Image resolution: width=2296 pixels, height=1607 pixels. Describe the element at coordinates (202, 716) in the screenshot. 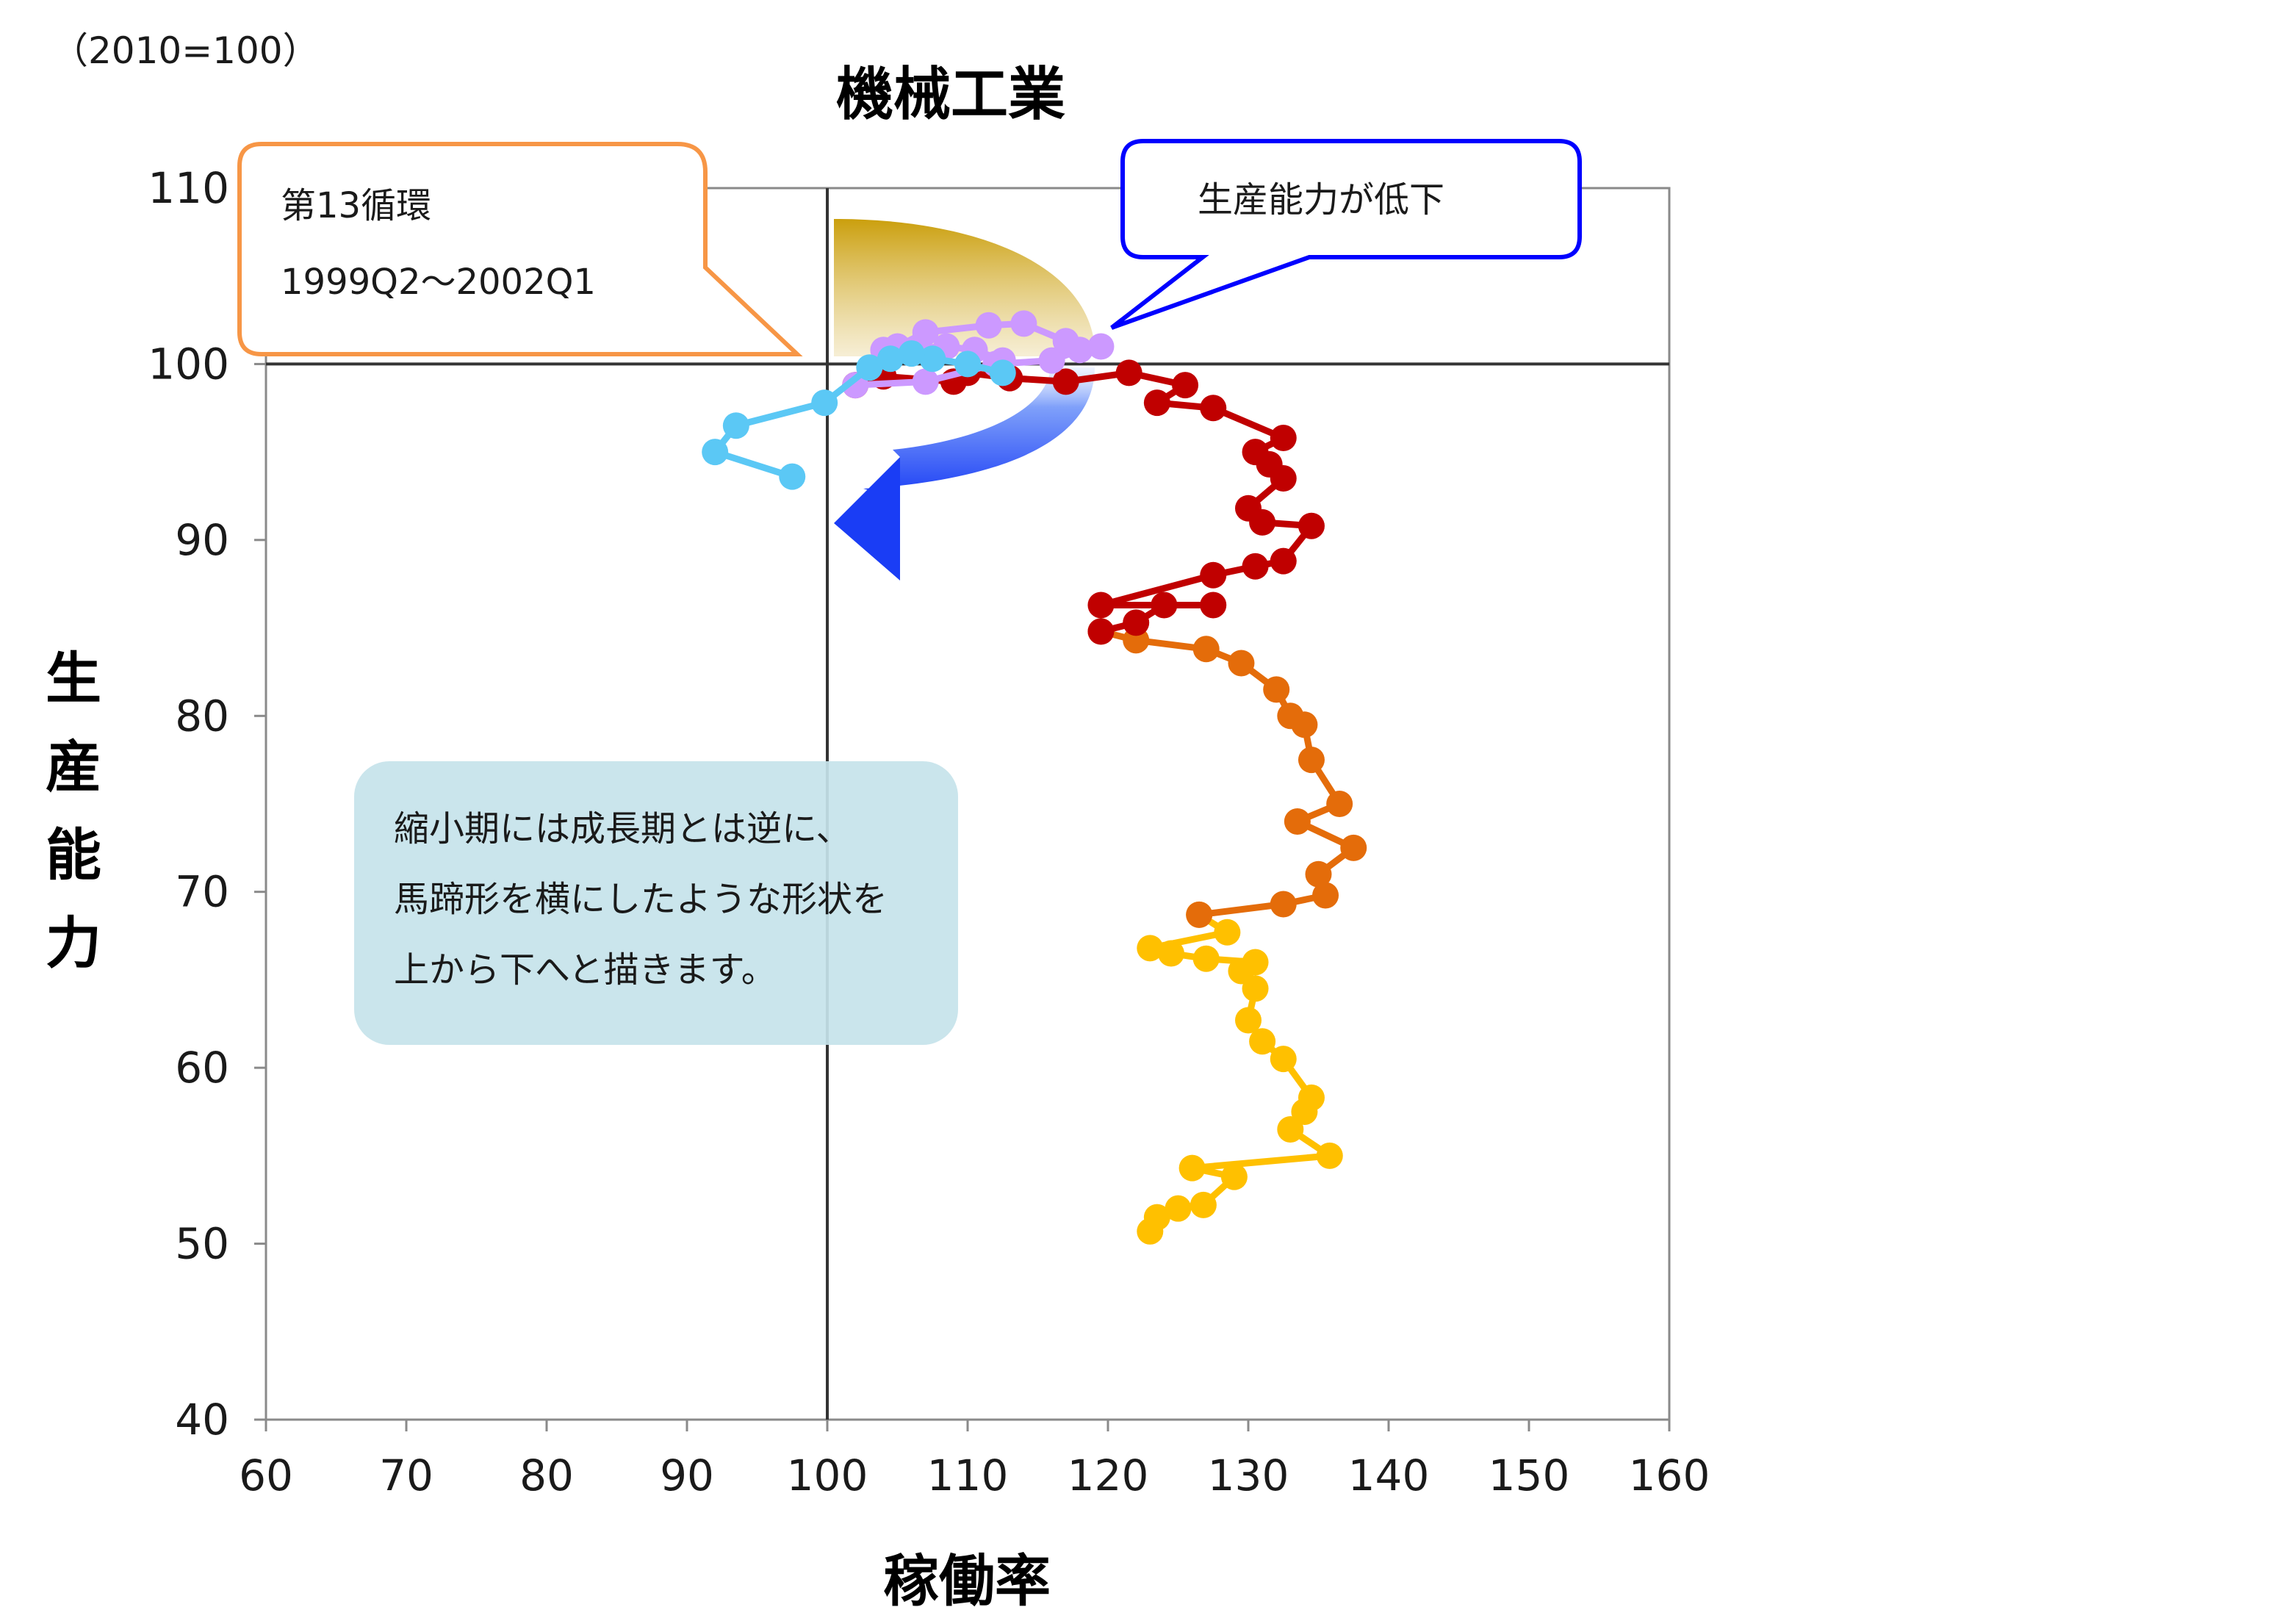

I see `y-tick-label: 80` at that location.